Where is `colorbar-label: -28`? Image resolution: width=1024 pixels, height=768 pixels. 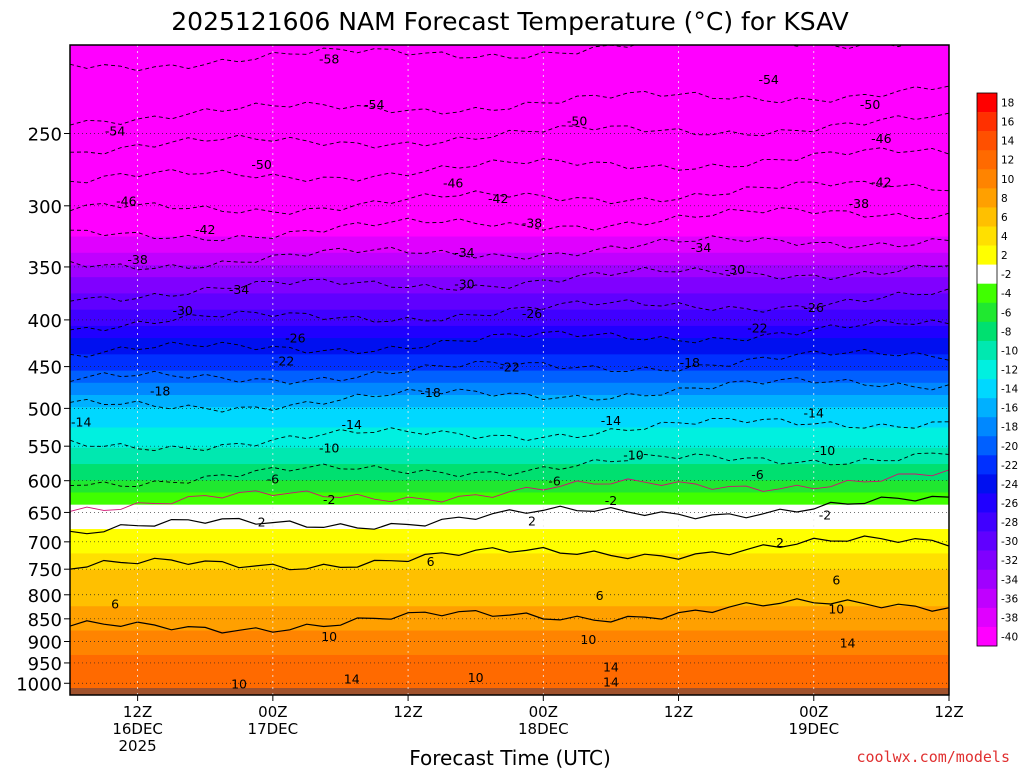 colorbar-label: -28 is located at coordinates (1009, 523).